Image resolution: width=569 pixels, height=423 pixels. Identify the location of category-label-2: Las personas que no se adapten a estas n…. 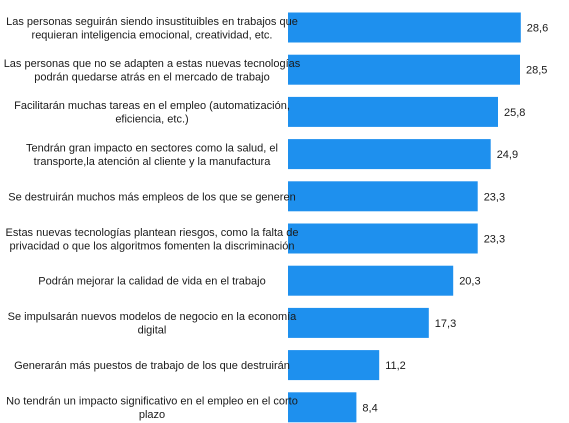
(152, 71).